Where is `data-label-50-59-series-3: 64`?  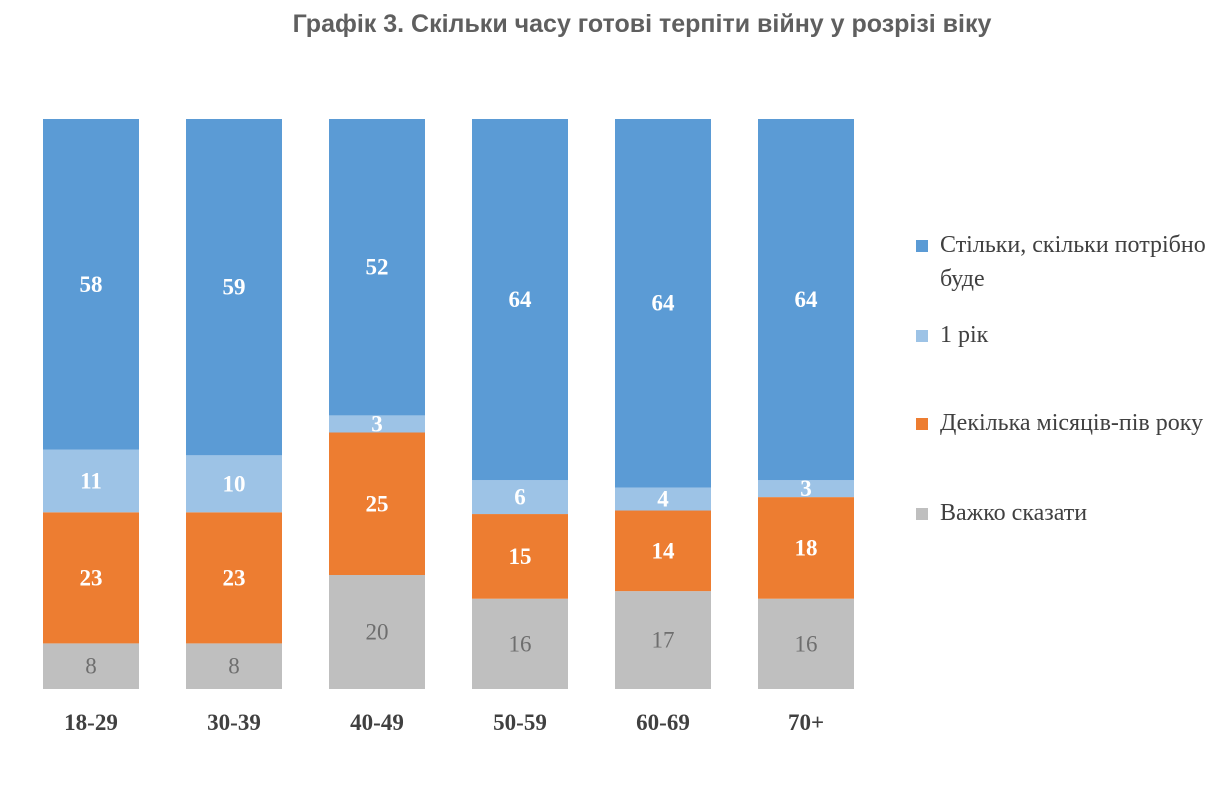 data-label-50-59-series-3: 64 is located at coordinates (521, 299).